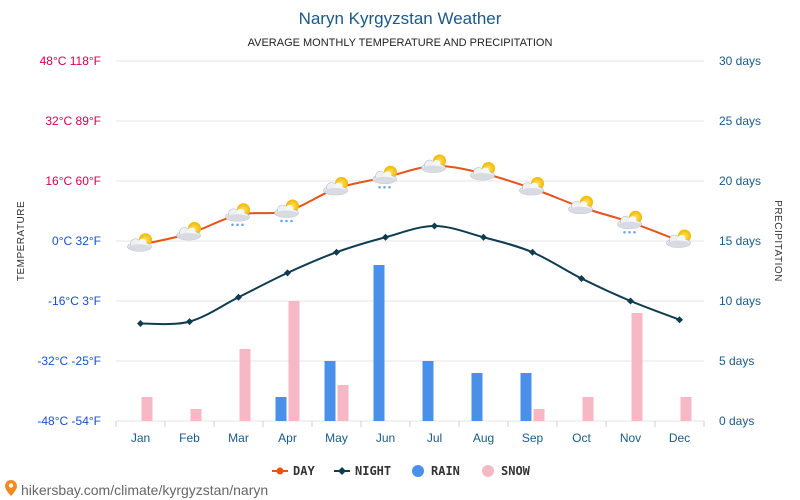 Image resolution: width=800 pixels, height=500 pixels. Describe the element at coordinates (483, 438) in the screenshot. I see `x-tick-label: Aug` at that location.